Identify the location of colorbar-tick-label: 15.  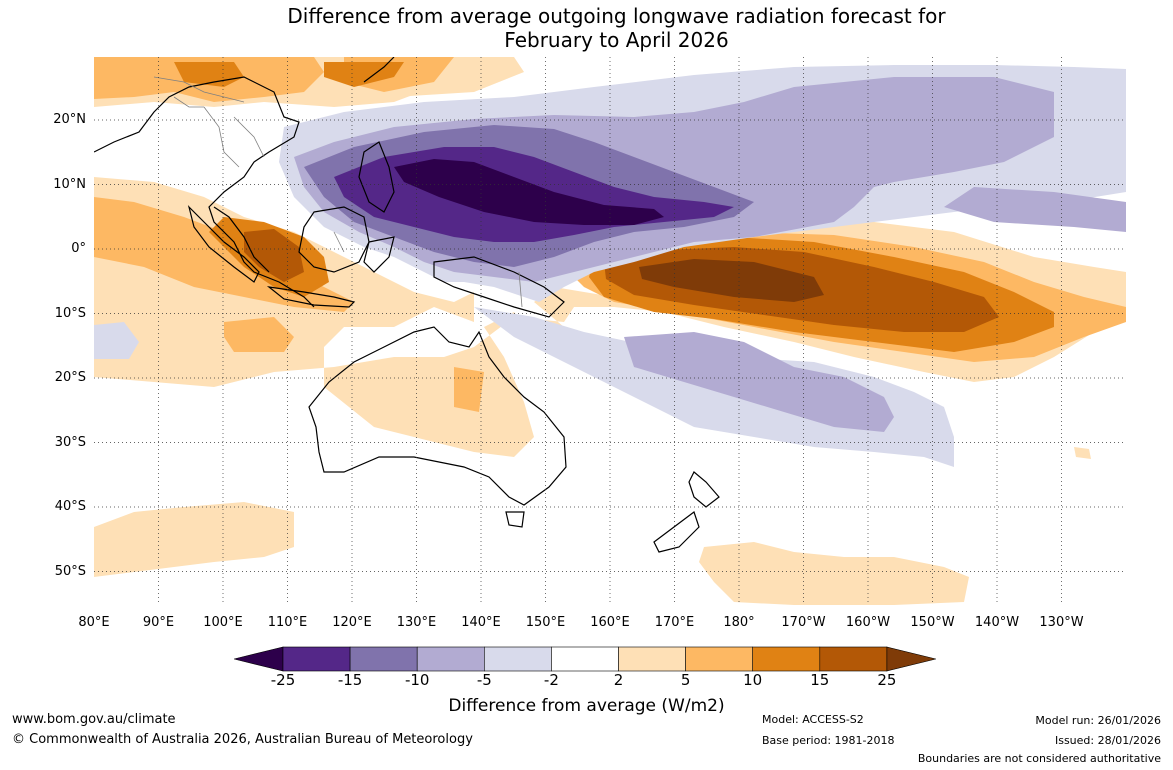
(820, 680).